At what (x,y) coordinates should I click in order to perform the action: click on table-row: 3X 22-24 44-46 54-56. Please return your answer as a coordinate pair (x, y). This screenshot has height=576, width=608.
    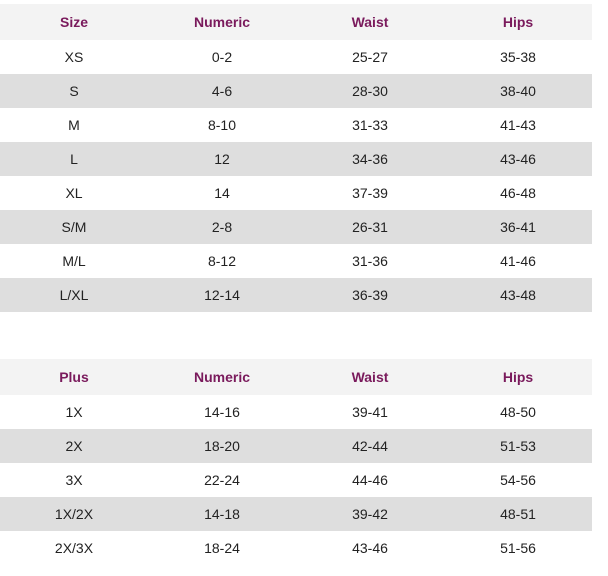
    Looking at the image, I should click on (296, 480).